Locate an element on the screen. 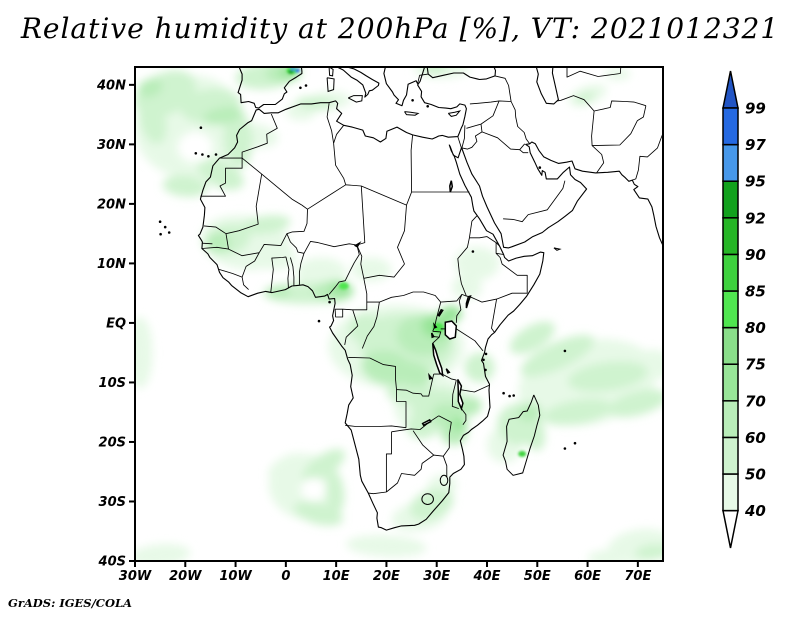 This screenshot has height=618, width=800. colorbar-label: 80 is located at coordinates (755, 328).